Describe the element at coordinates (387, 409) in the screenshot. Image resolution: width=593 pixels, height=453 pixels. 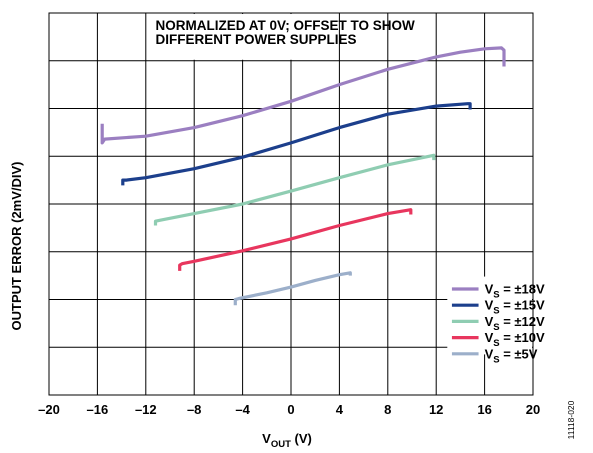
I see `x-tick-label: 8` at that location.